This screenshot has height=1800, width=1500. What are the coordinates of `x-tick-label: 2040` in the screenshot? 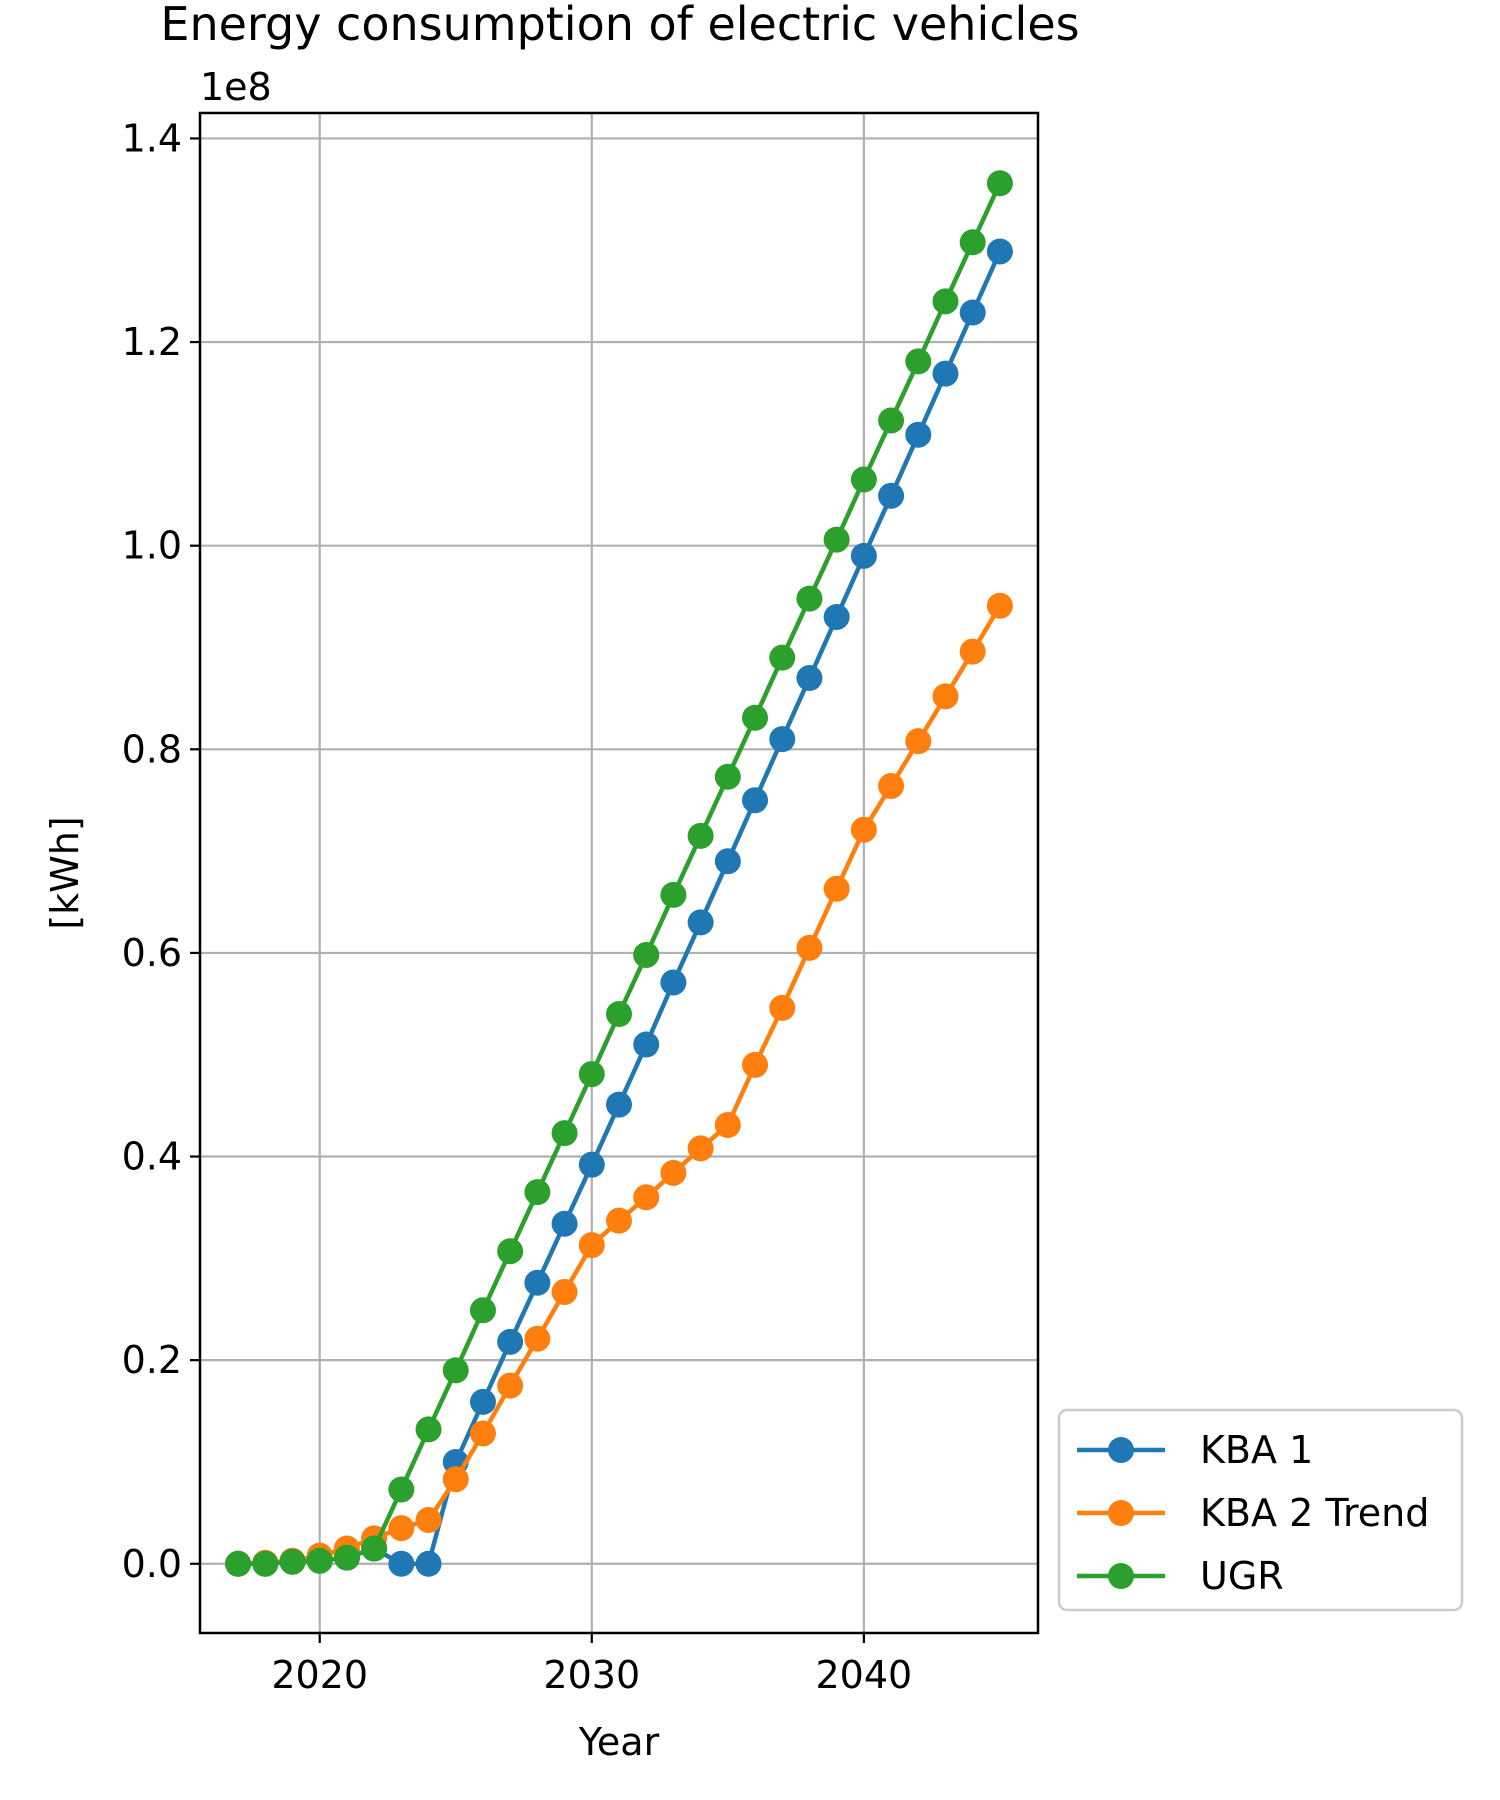 It's located at (864, 1675).